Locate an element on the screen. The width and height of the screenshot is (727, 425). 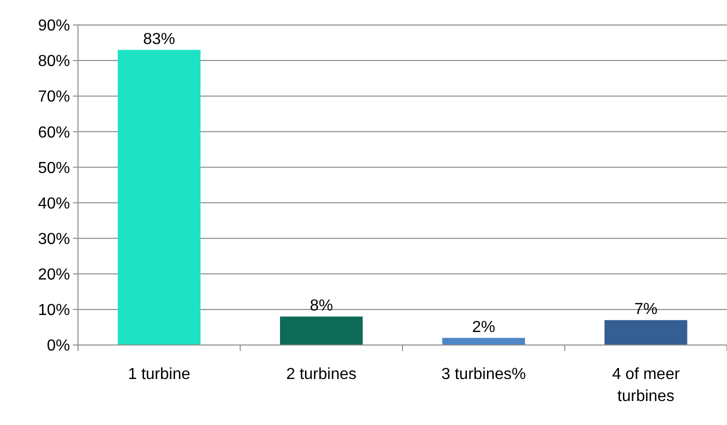
data-label: 8% is located at coordinates (321, 306).